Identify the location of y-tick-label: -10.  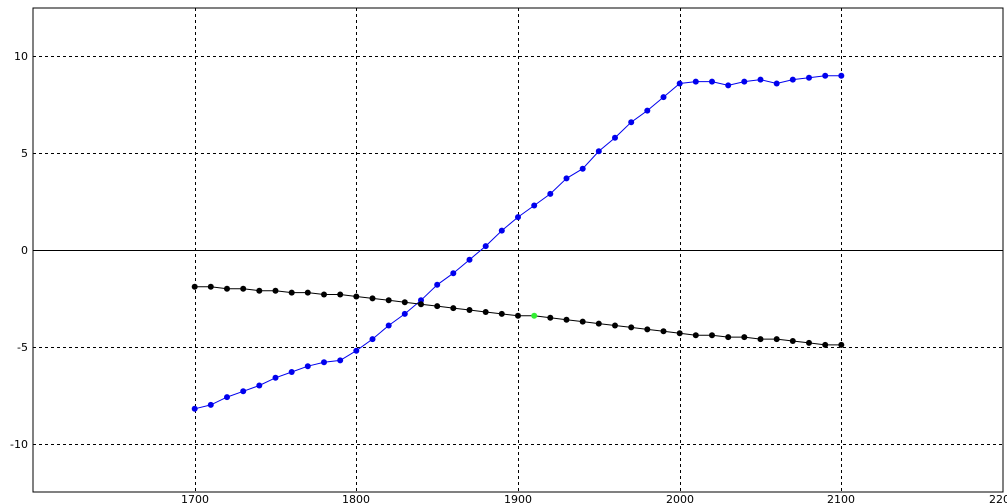
(19, 444).